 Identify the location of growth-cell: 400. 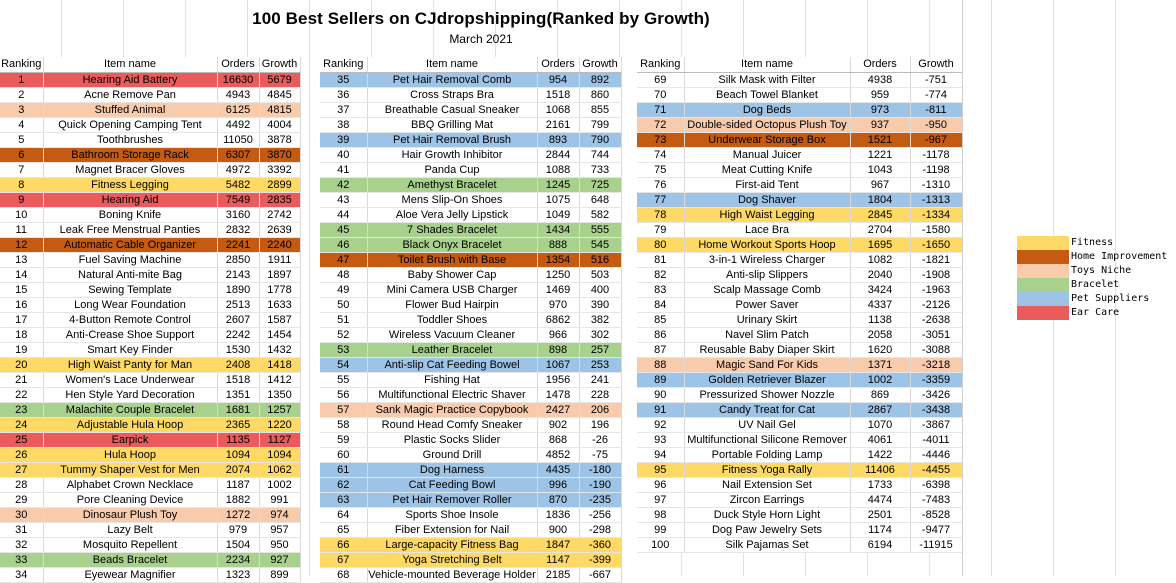
(600, 290).